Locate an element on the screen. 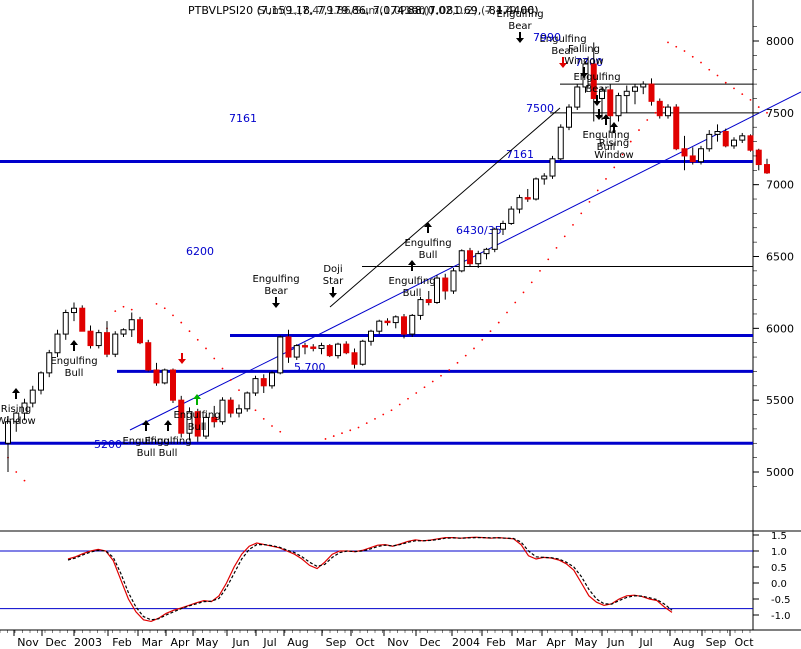 This screenshot has width=801, height=649. y-tick-label: 7000 is located at coordinates (780, 185).